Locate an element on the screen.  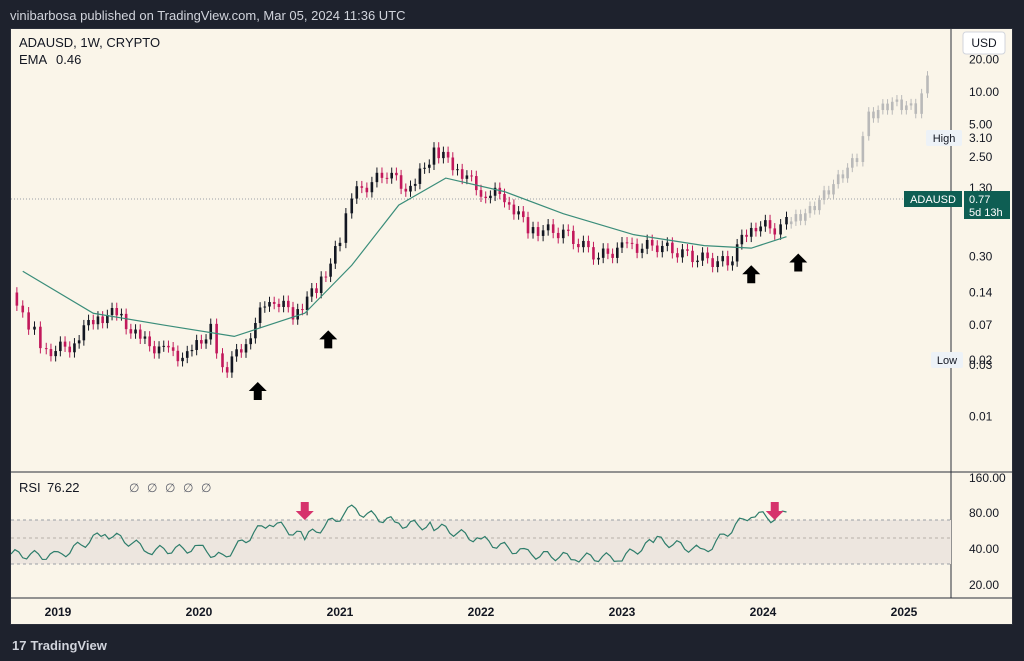
low-label: Low is located at coordinates (947, 361).